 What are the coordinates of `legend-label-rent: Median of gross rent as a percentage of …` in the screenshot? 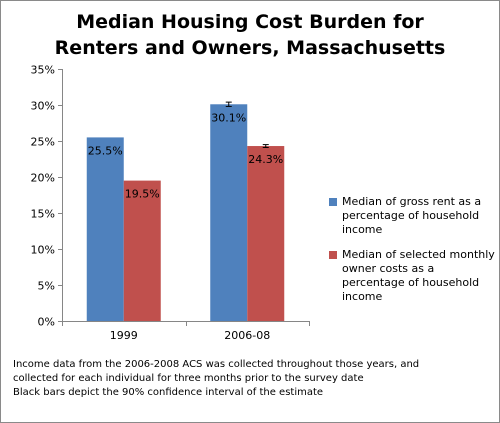 It's located at (412, 215).